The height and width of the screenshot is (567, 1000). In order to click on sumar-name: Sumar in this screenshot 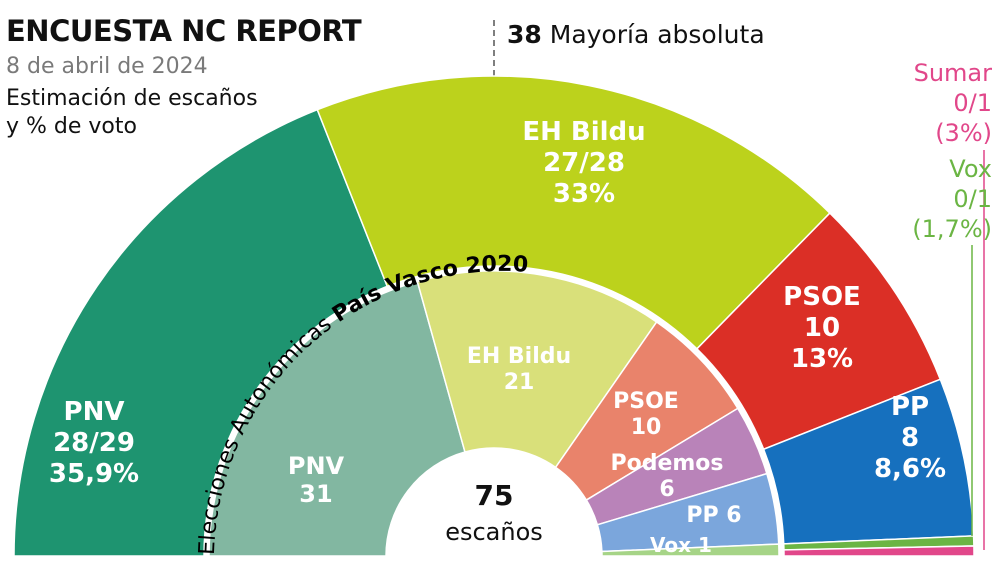, I will do `click(952, 73)`.